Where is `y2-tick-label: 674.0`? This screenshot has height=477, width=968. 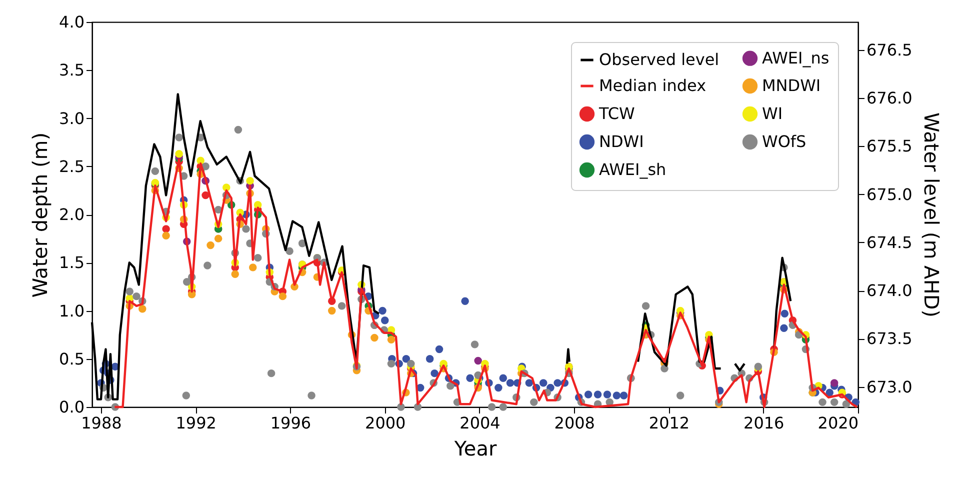 y2-tick-label: 674.0 is located at coordinates (889, 290).